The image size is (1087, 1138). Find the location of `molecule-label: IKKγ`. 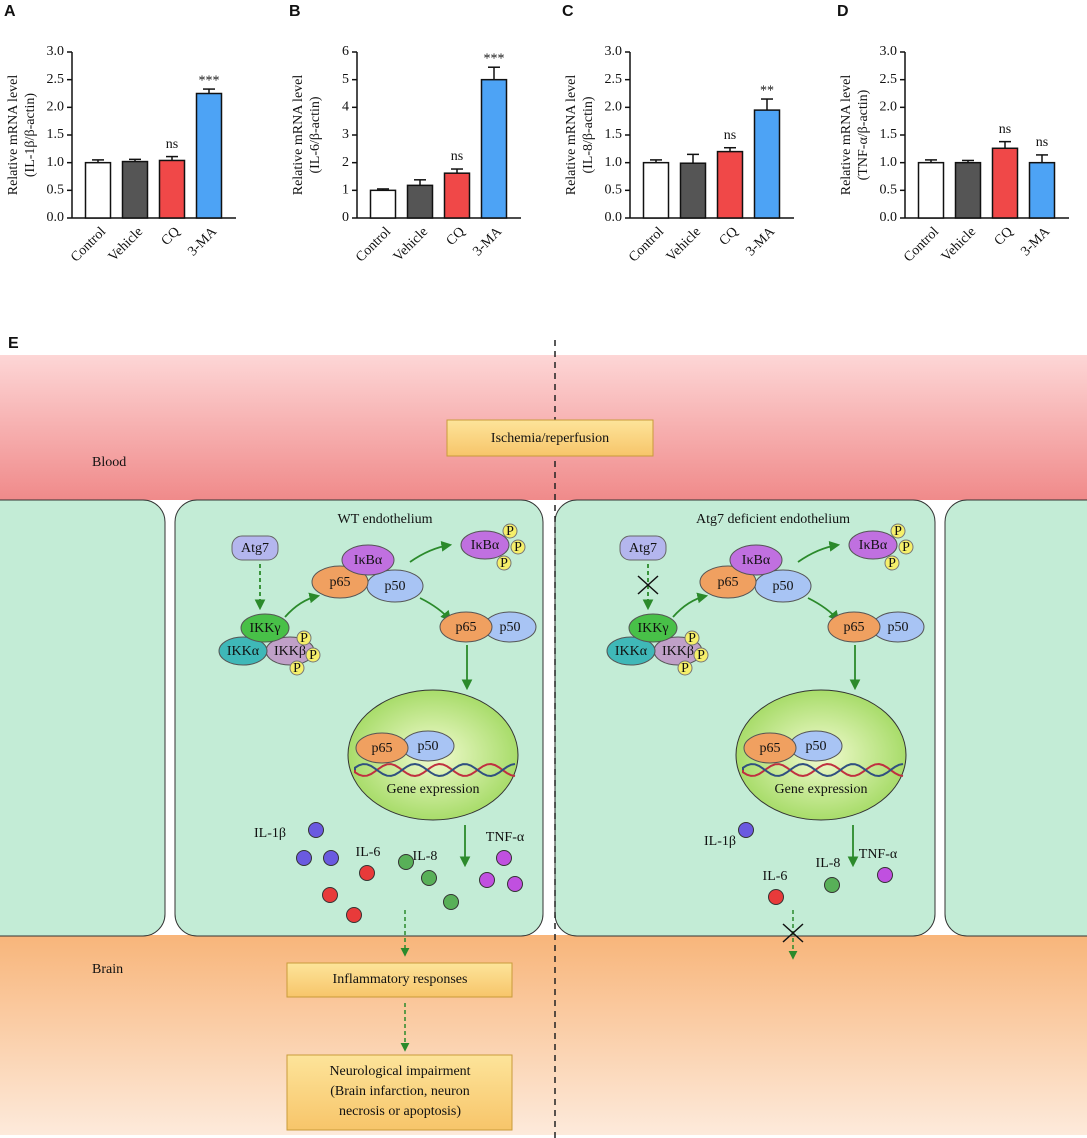

molecule-label: IKKγ is located at coordinates (264, 628).